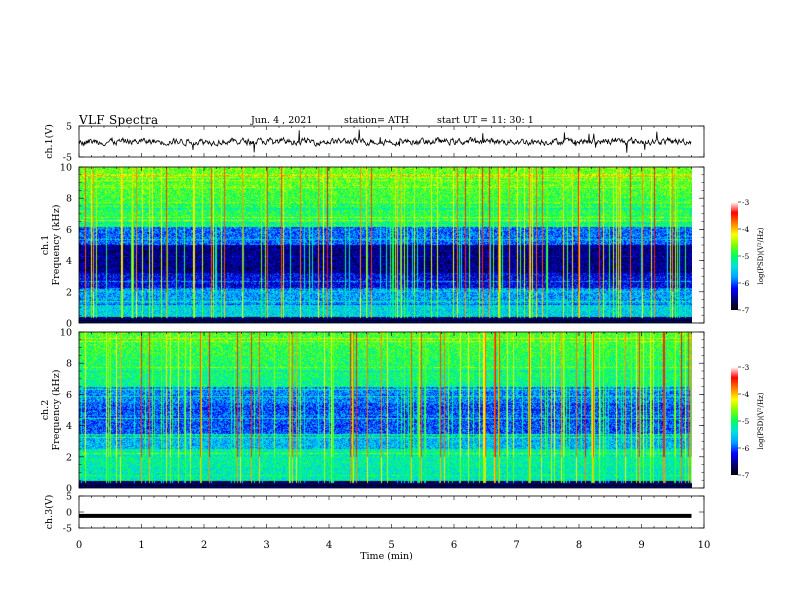 The image size is (792, 612). Describe the element at coordinates (45, 410) in the screenshot. I see `ch2-spectrogram-y-label: ch.2` at that location.